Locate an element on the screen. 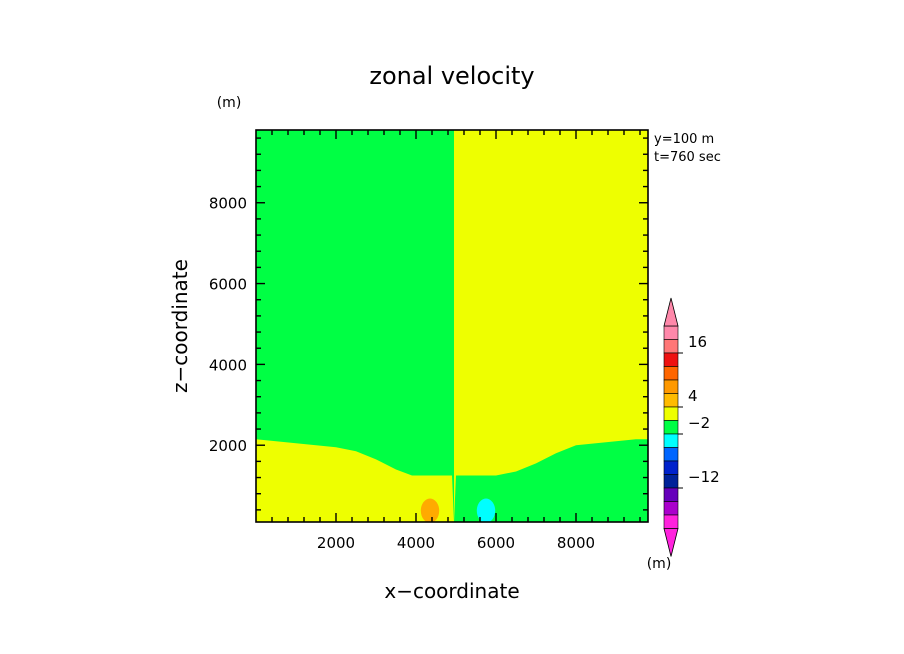 The width and height of the screenshot is (904, 654). y-axis-unit: (m) is located at coordinates (229, 103).